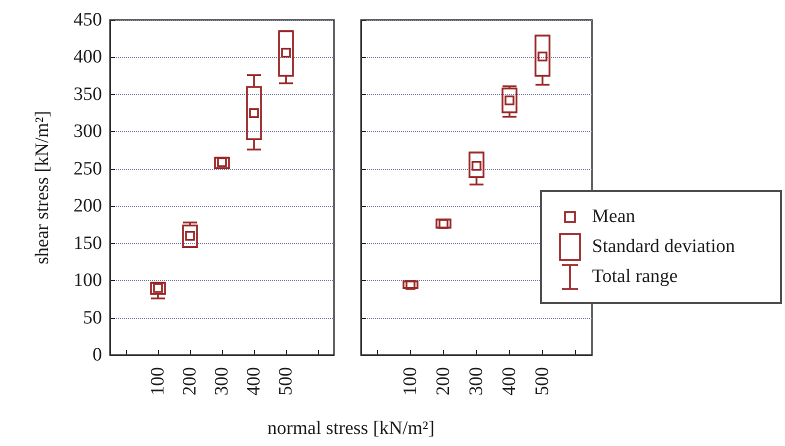  I want to click on y-tick-label: 50, so click(92, 317).